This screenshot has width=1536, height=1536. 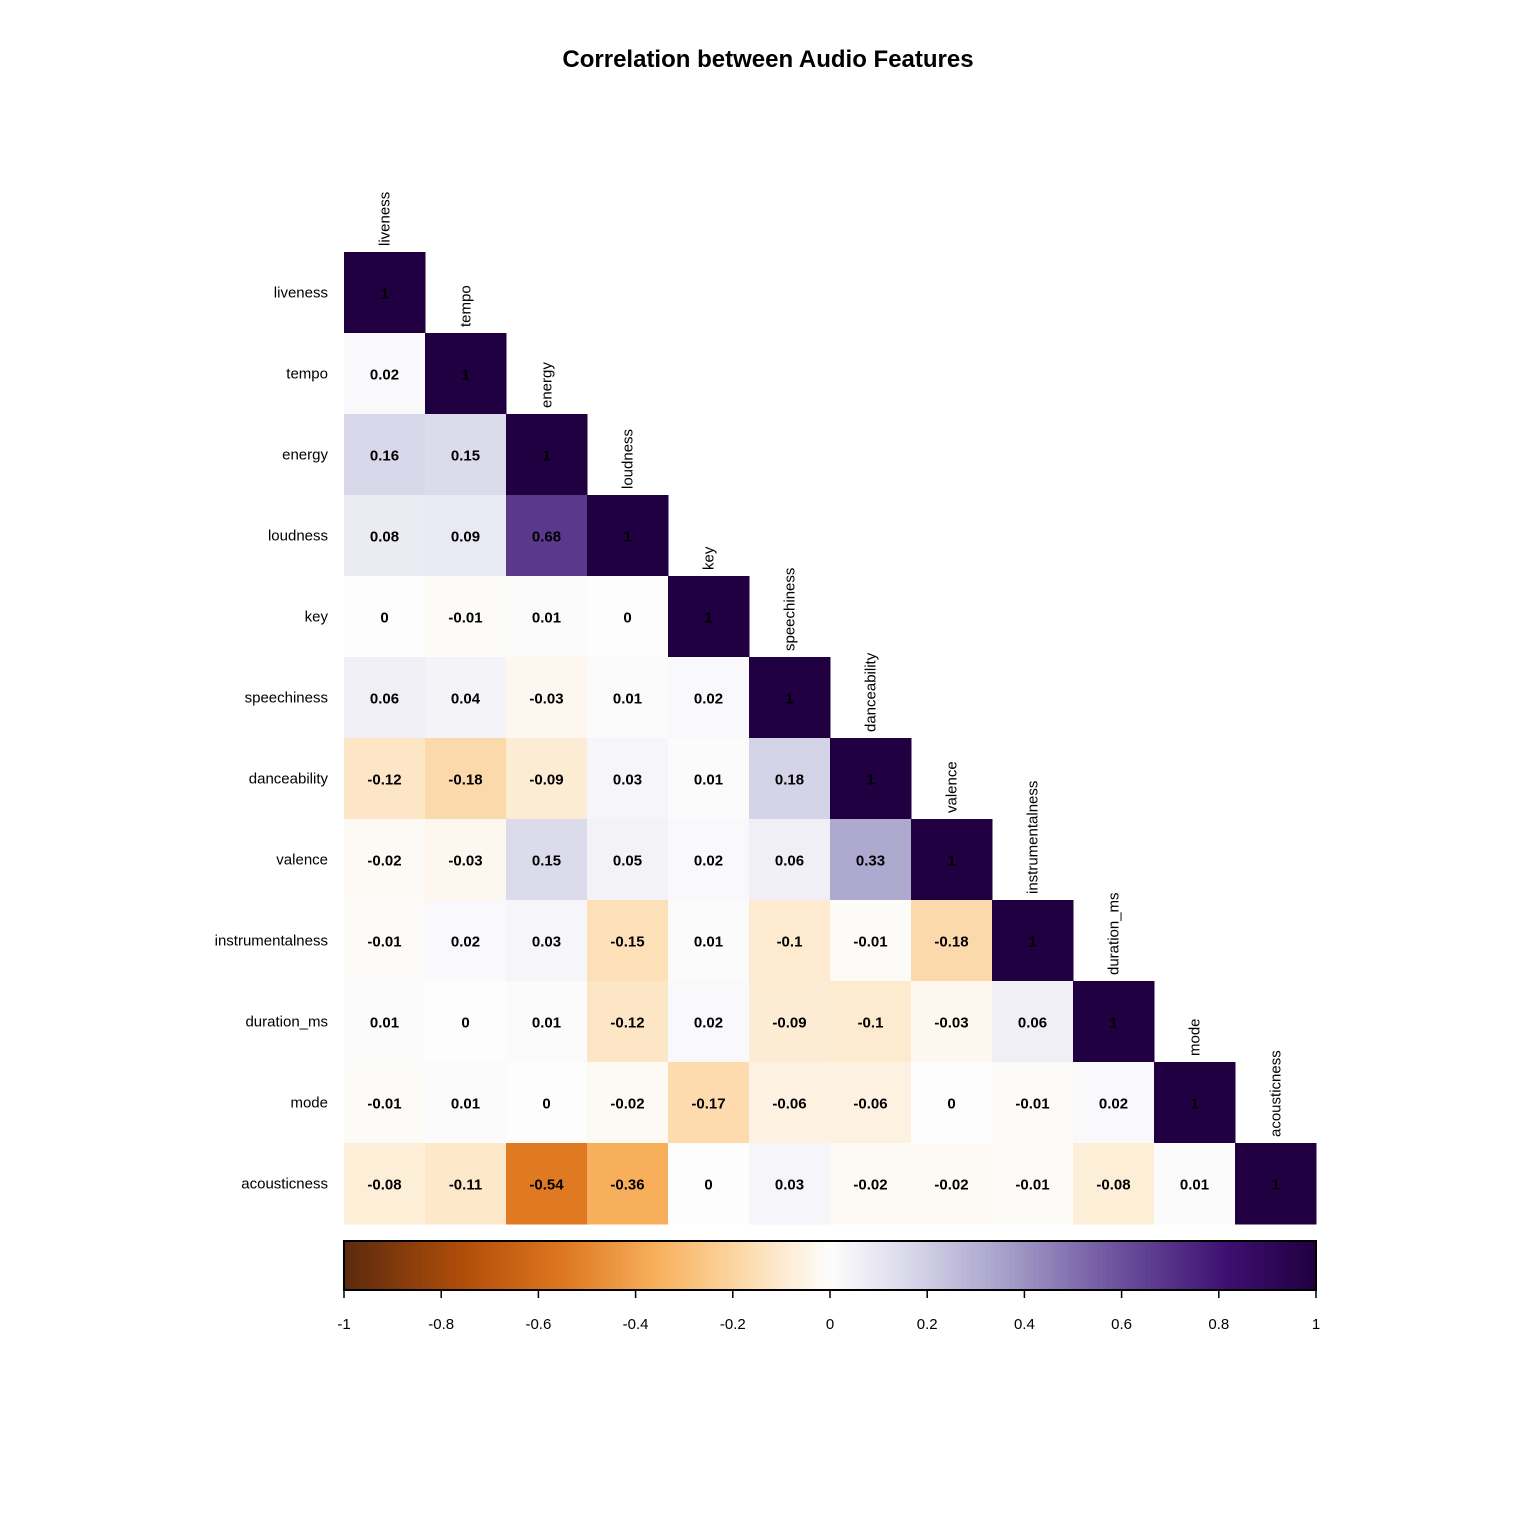 I want to click on column-label: loudness, so click(x=628, y=459).